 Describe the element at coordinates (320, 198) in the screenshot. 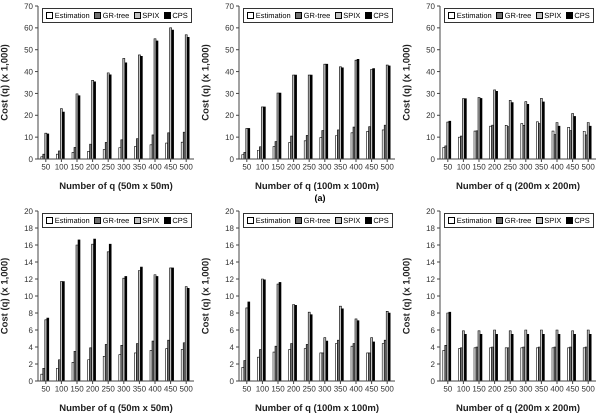

I see `text: (a)` at that location.